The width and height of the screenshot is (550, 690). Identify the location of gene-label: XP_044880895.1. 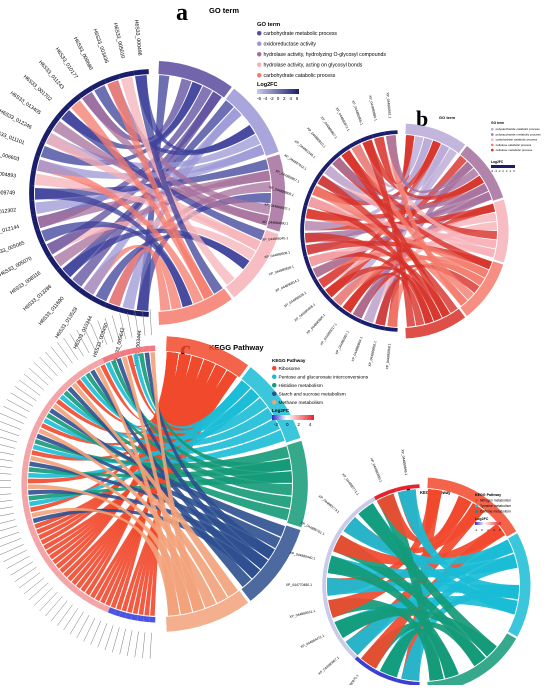
(357, 113).